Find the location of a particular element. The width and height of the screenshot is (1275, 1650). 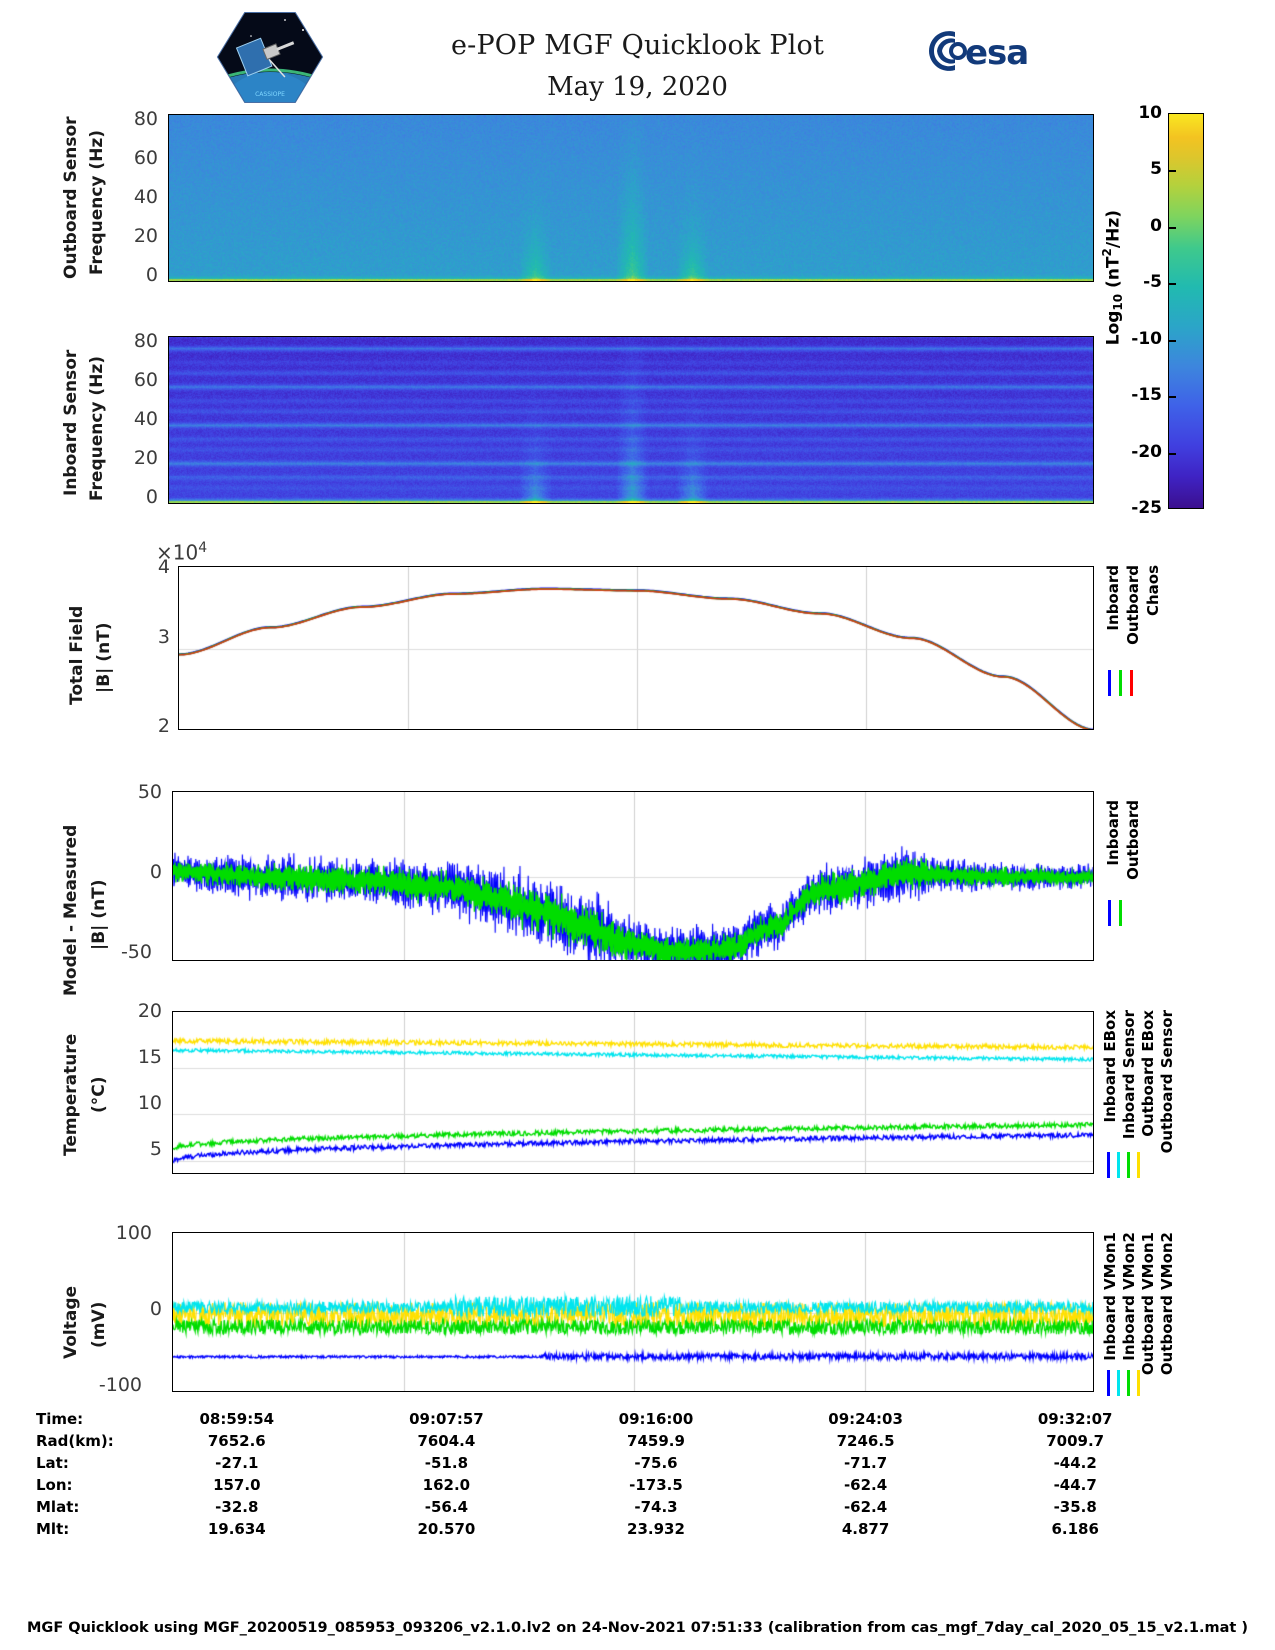

legend-total-field: Inboard Outboard Chaos is located at coordinates (1133, 620).